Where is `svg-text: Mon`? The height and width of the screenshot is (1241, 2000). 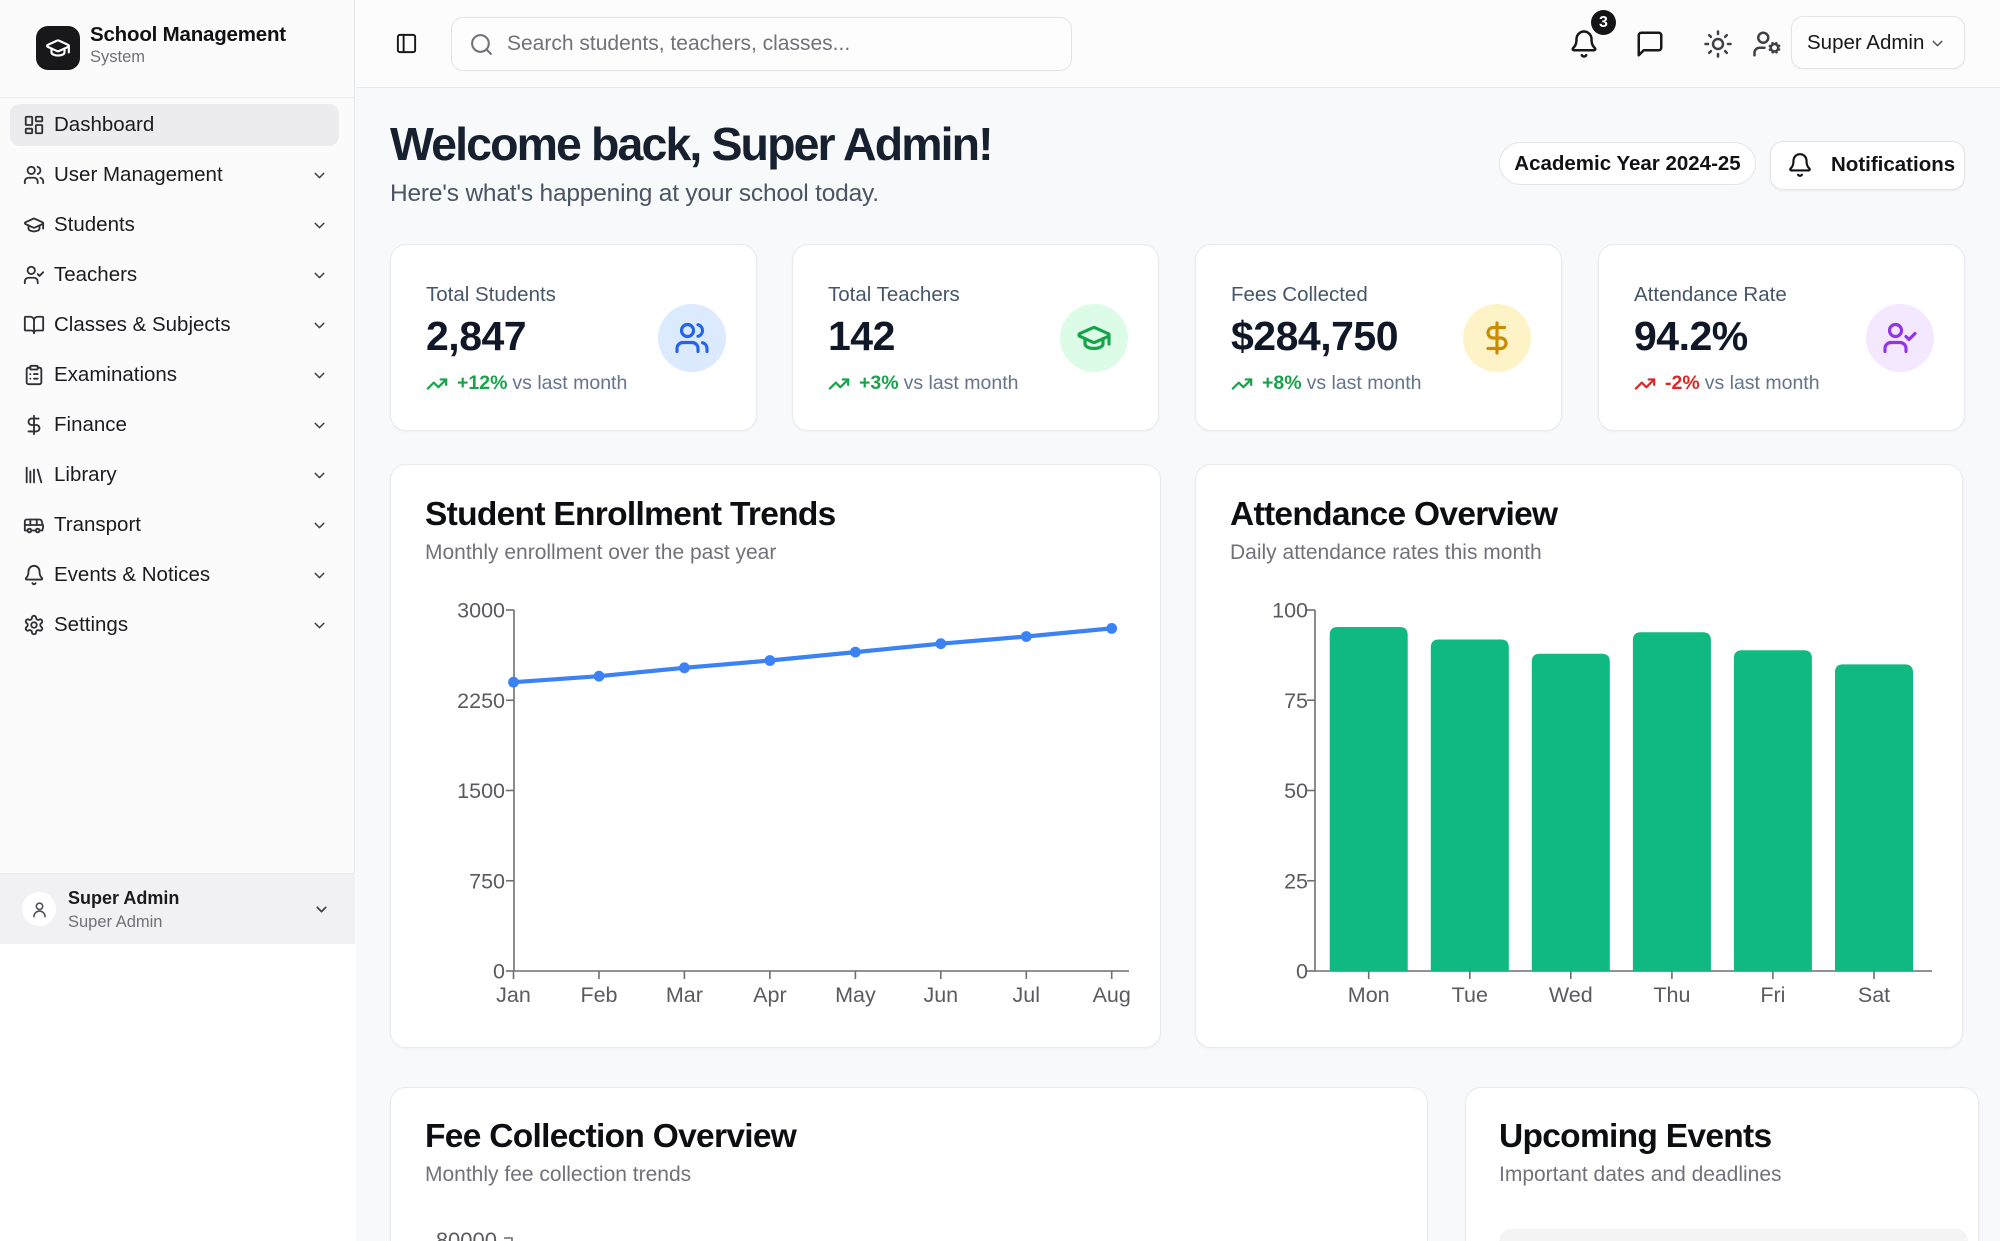 svg-text: Mon is located at coordinates (1369, 995).